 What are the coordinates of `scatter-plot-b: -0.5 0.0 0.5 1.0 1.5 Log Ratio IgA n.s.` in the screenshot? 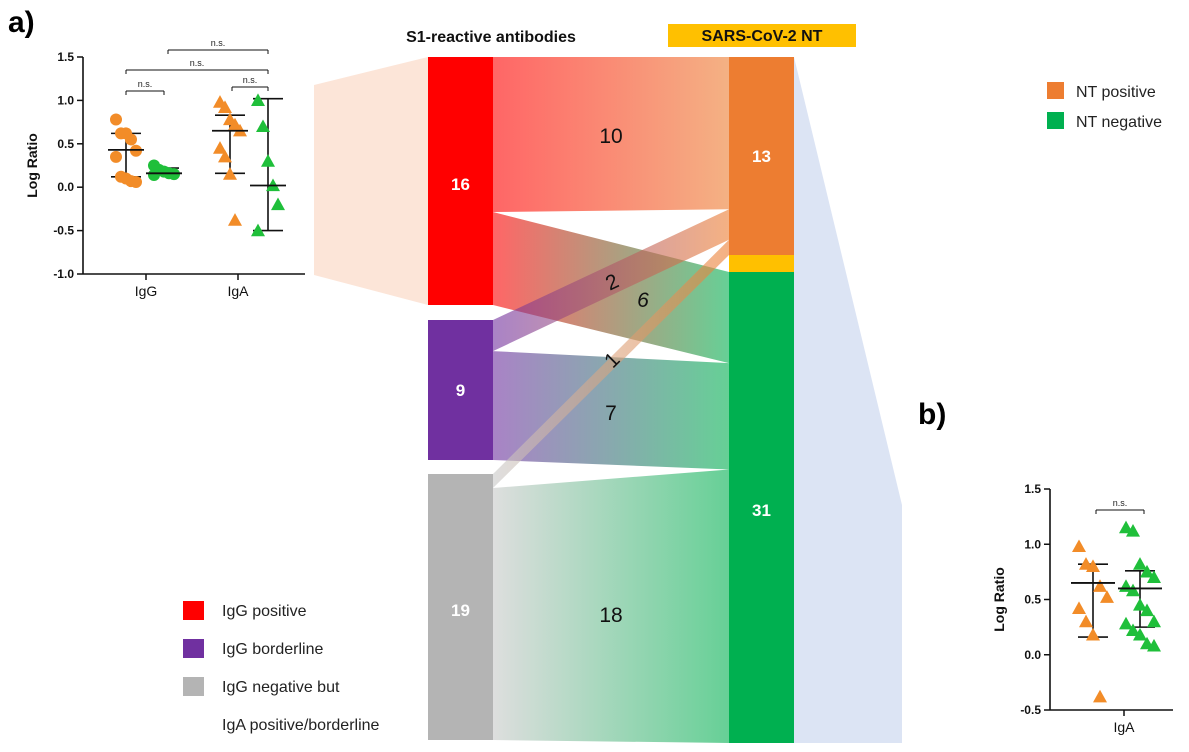 It's located at (1082, 608).